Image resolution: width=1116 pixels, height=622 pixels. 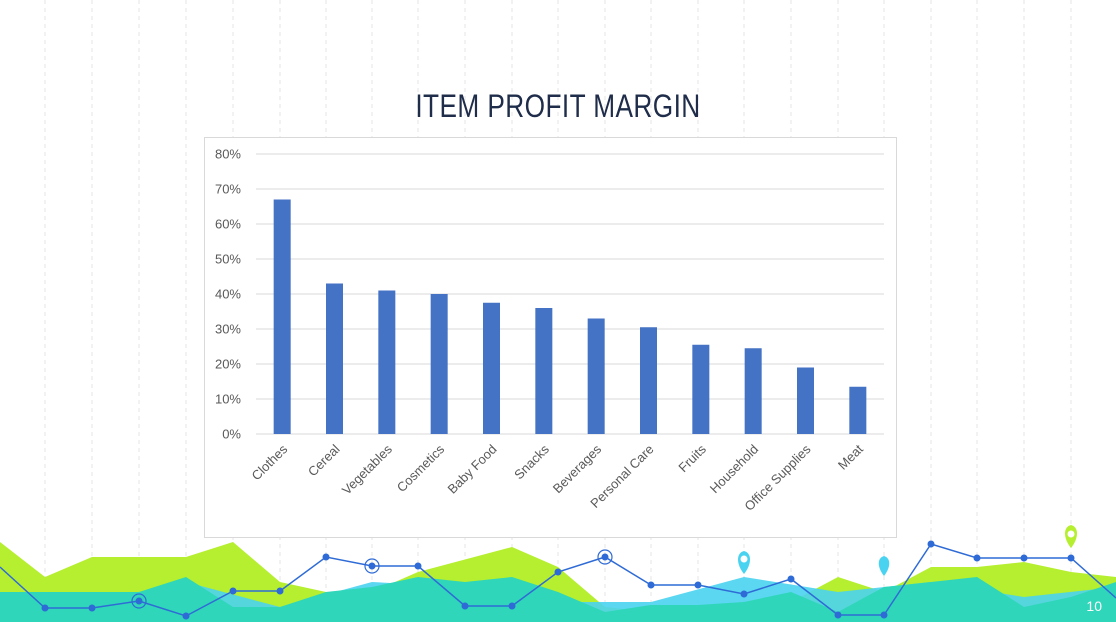 What do you see at coordinates (1094, 606) in the screenshot?
I see `page-number: 10` at bounding box center [1094, 606].